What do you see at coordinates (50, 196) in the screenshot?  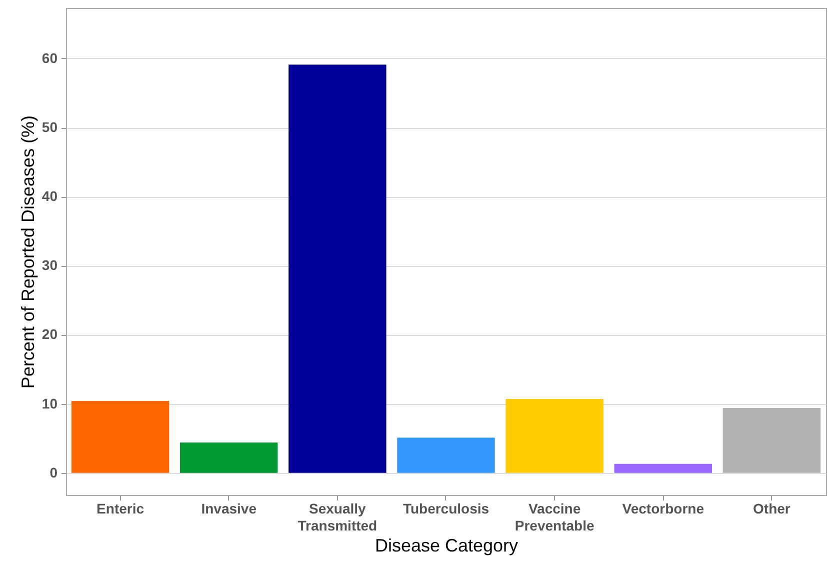 I see `y-tick-label: 40` at bounding box center [50, 196].